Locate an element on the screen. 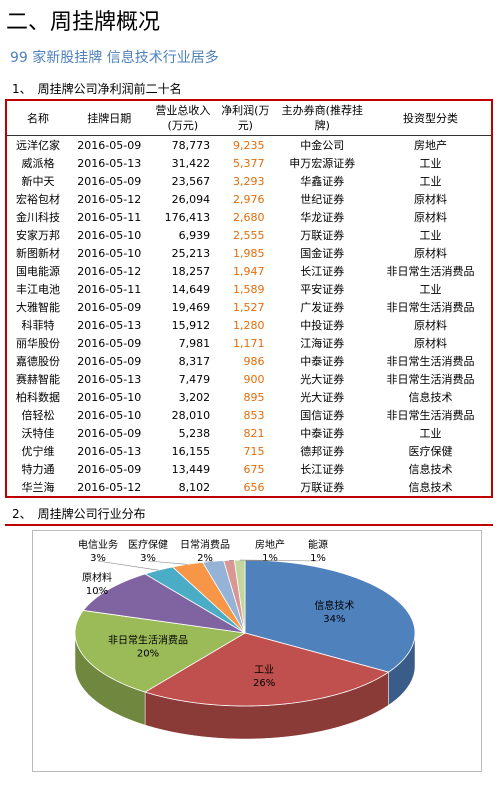  table-cell: 德邦证券 is located at coordinates (322, 451).